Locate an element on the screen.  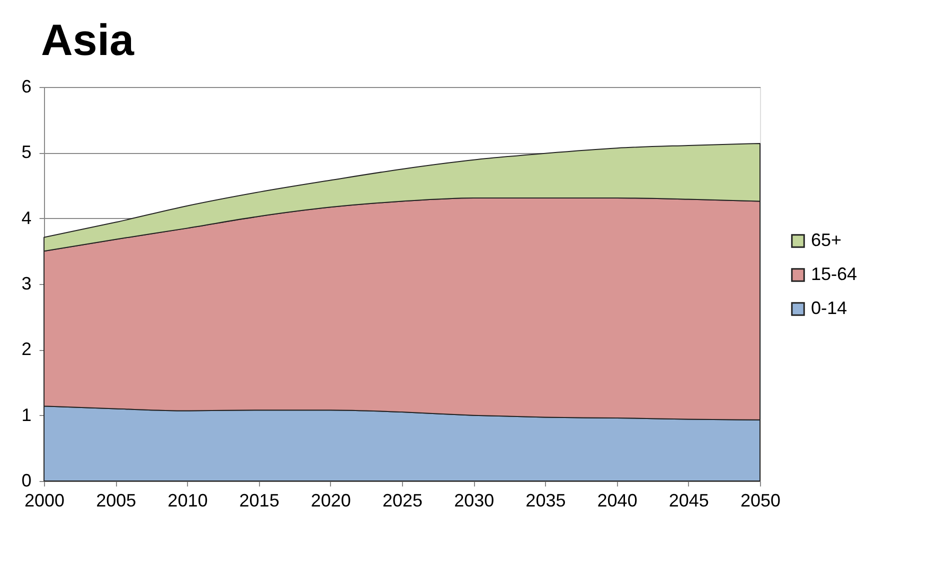
y-tick-label: 1 is located at coordinates (26, 414).